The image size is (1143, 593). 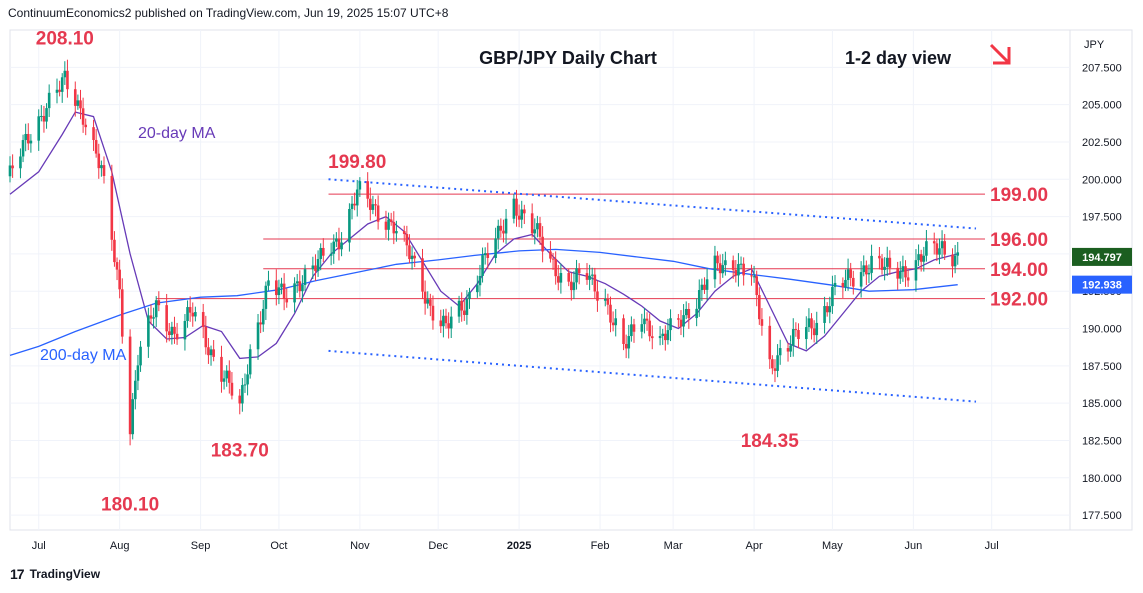 What do you see at coordinates (1102, 106) in the screenshot?
I see `y-tick-label: 205.000` at bounding box center [1102, 106].